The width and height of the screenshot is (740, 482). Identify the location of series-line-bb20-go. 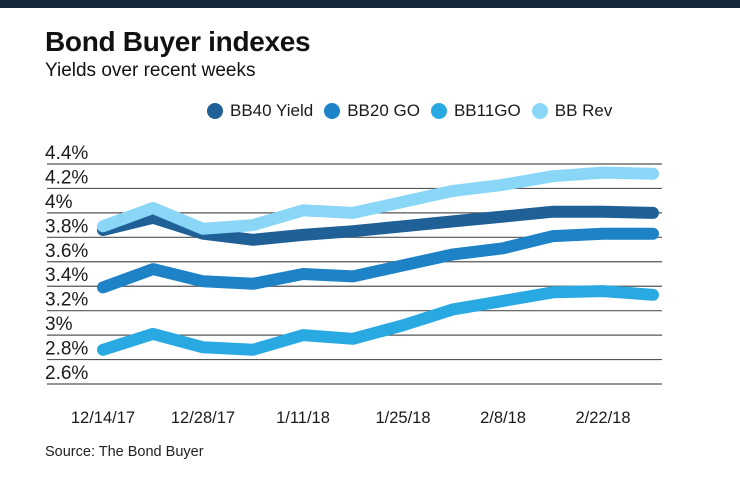
(378, 260).